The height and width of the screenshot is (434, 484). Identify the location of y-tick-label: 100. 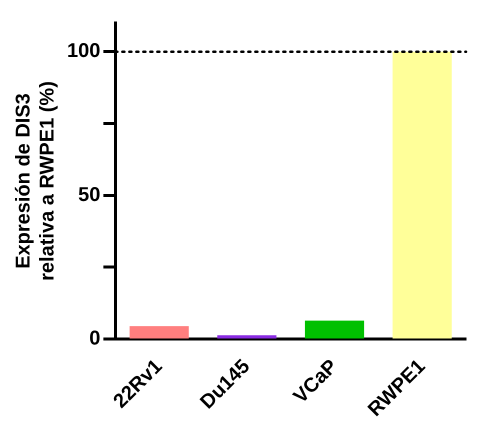
(83, 51).